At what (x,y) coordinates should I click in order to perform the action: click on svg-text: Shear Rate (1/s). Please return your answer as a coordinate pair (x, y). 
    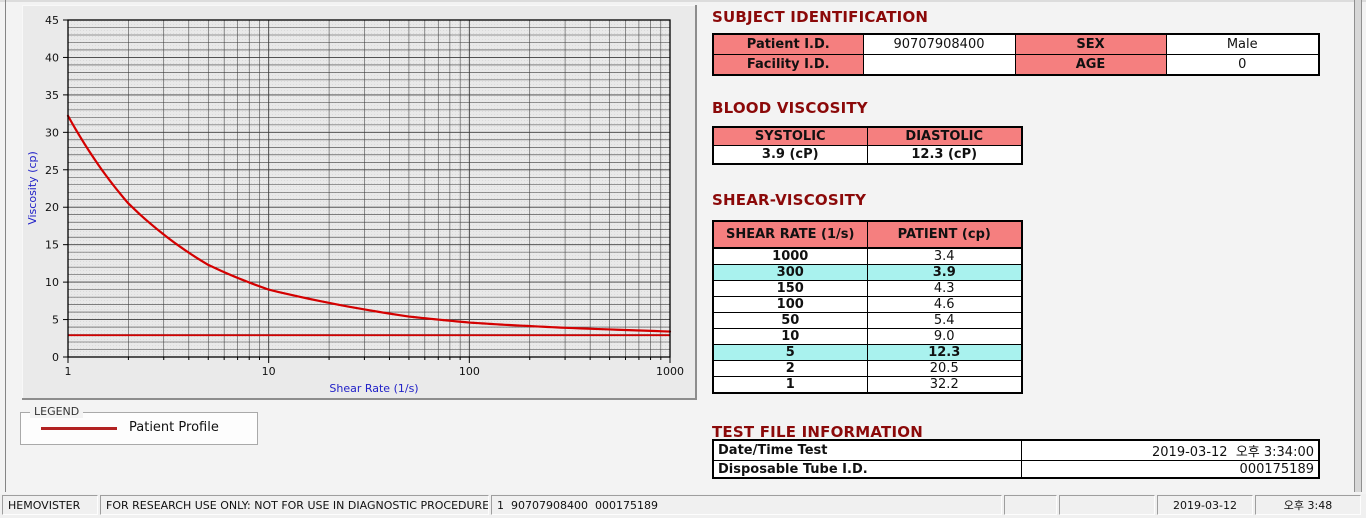
    Looking at the image, I should click on (373, 388).